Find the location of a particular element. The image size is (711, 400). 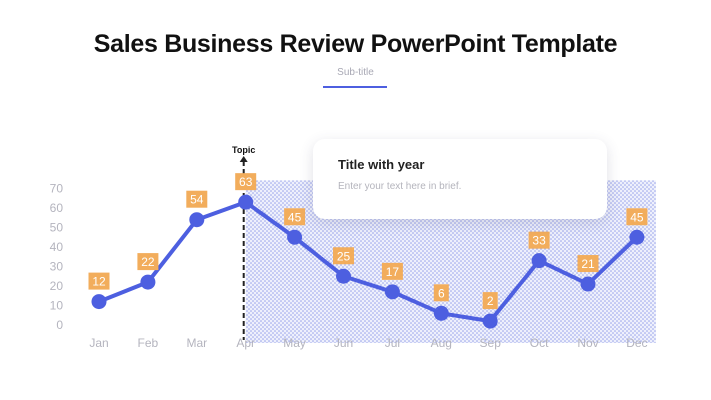

topic-arrow-icon is located at coordinates (243, 159).